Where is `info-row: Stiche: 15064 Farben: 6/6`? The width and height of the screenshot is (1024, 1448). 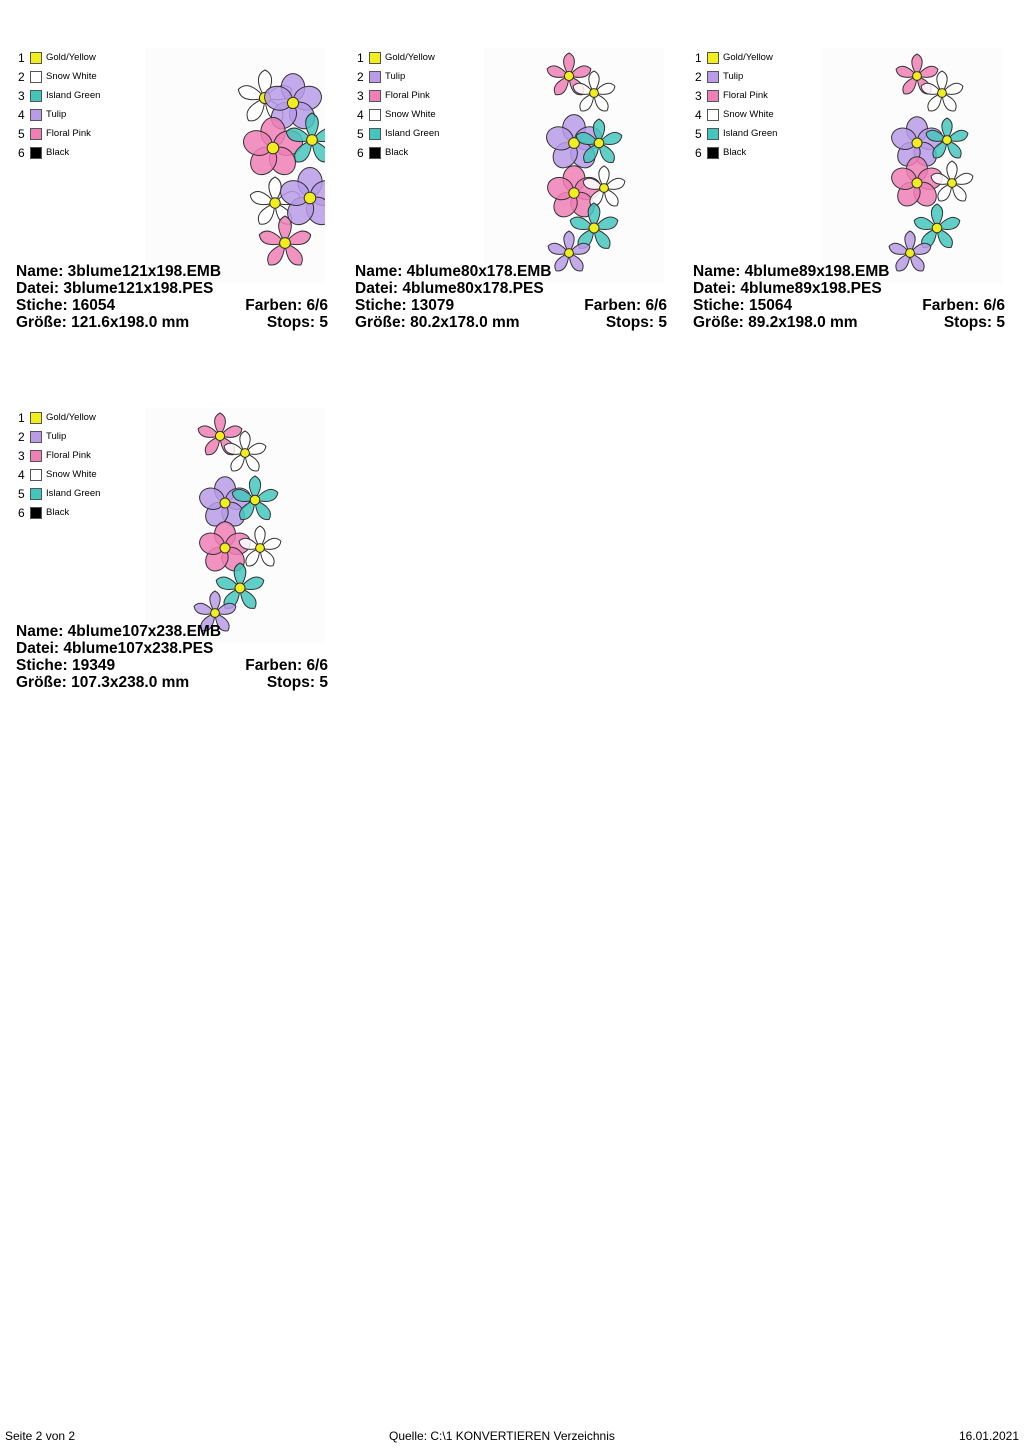 info-row: Stiche: 15064 Farben: 6/6 is located at coordinates (849, 305).